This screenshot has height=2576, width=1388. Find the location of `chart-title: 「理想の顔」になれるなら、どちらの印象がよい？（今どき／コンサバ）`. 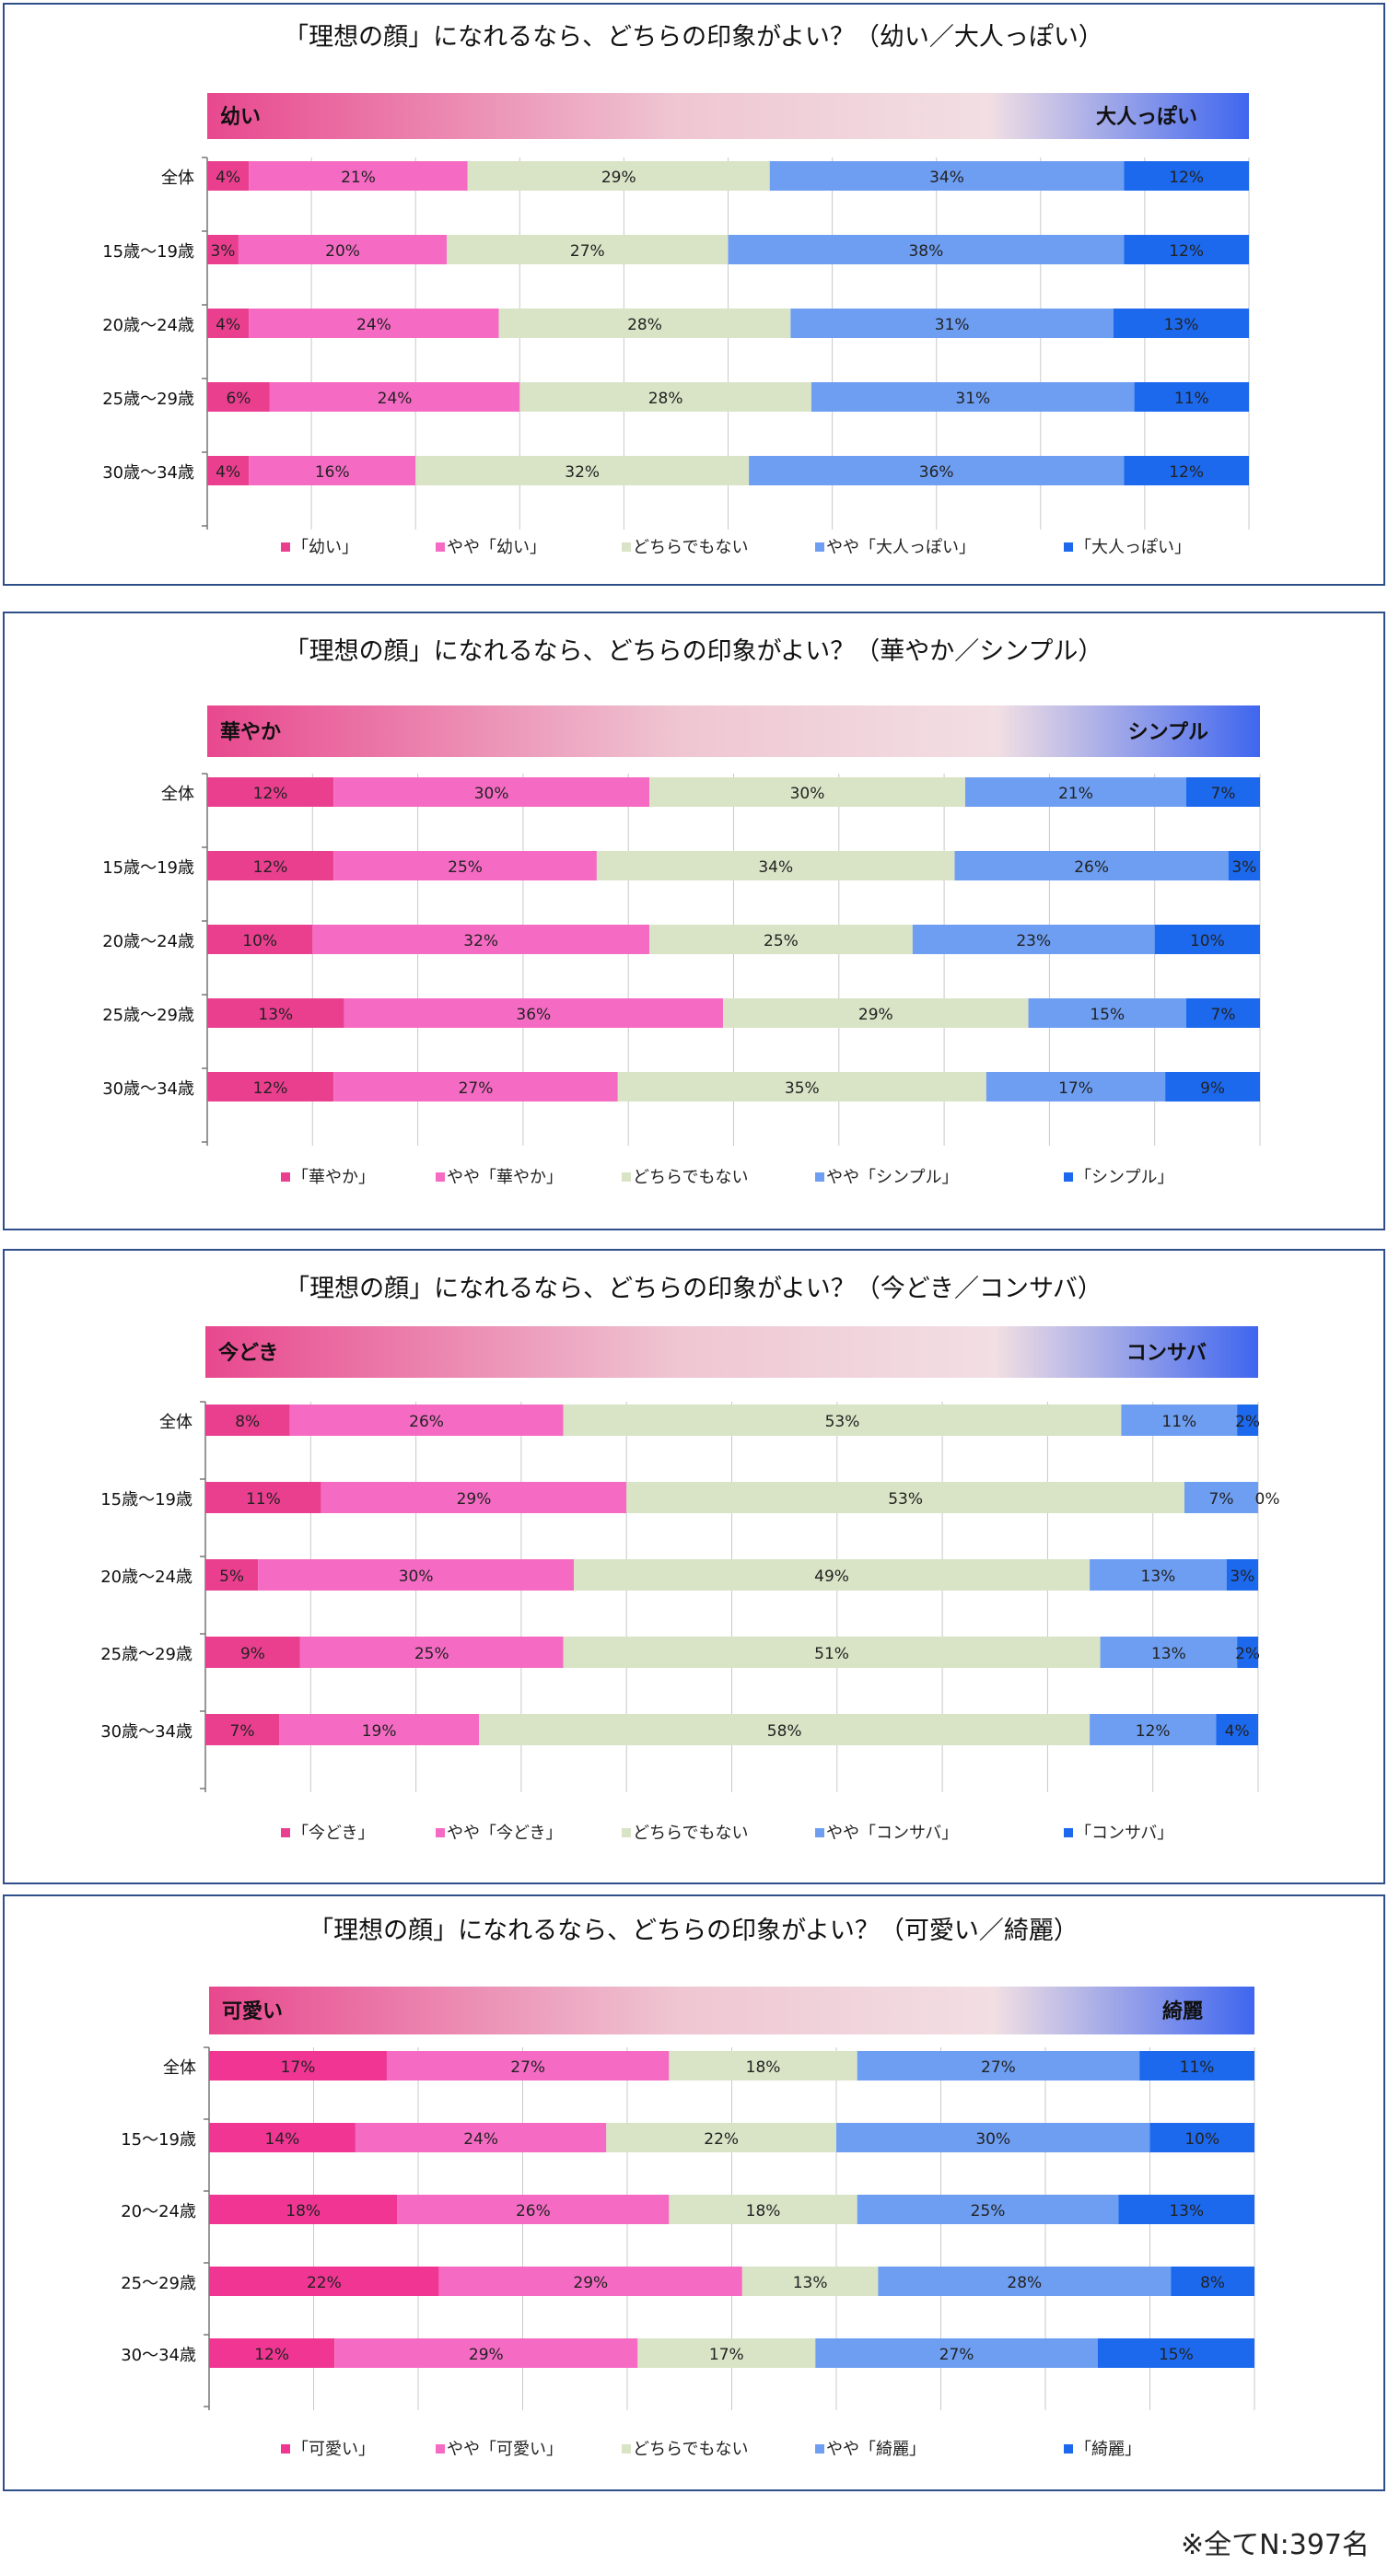

chart-title: 「理想の顔」になれるなら、どちらの印象がよい？（今どき／コンサバ） is located at coordinates (693, 1289).